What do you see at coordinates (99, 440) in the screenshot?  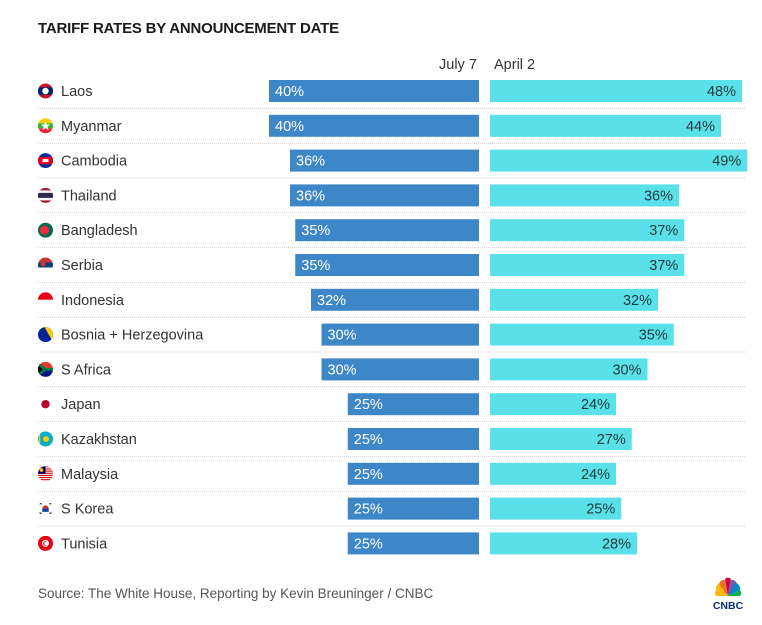 I see `country-label: Kazakhstan` at bounding box center [99, 440].